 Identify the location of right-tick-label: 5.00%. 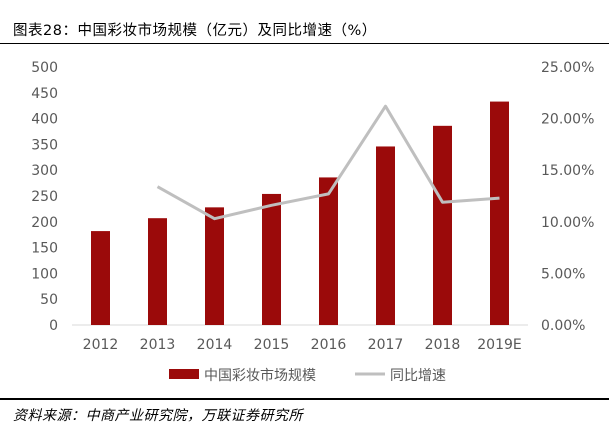
(563, 274).